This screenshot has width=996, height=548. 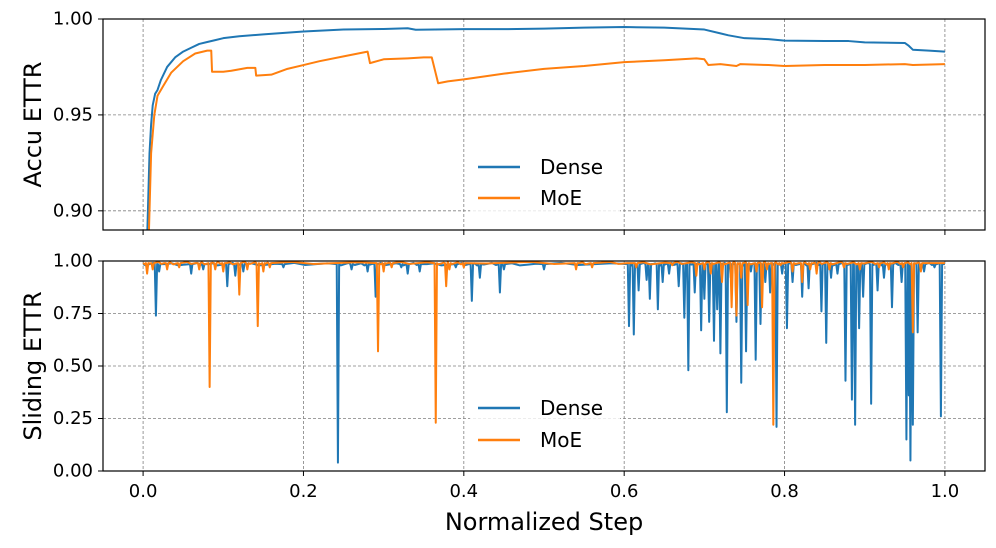 I want to click on sliding-ettr-legend-box, so click(x=545, y=424).